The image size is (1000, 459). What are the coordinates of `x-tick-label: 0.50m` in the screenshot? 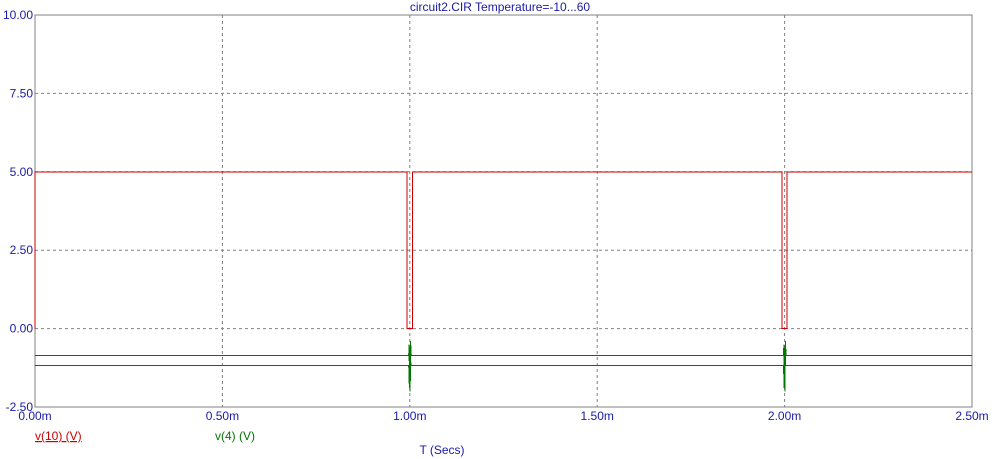 It's located at (222, 416).